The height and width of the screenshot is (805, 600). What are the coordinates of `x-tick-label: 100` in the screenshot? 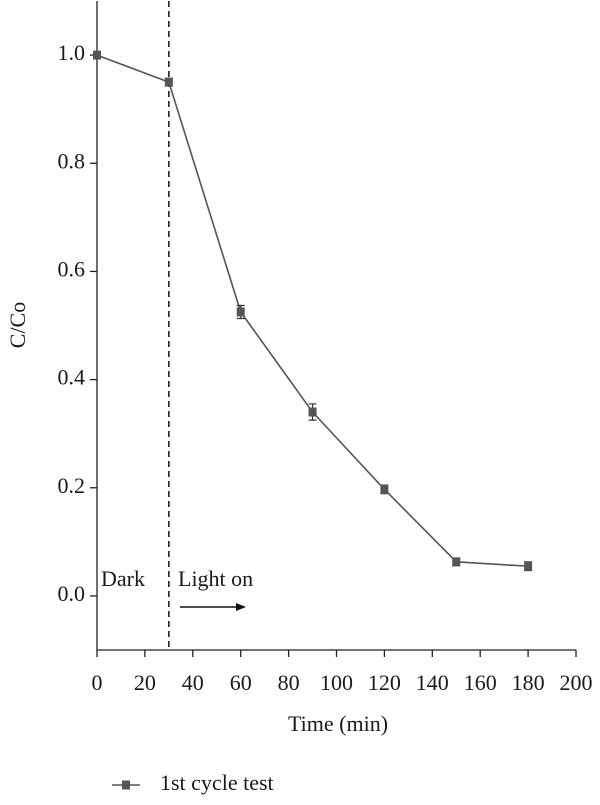 It's located at (336, 682).